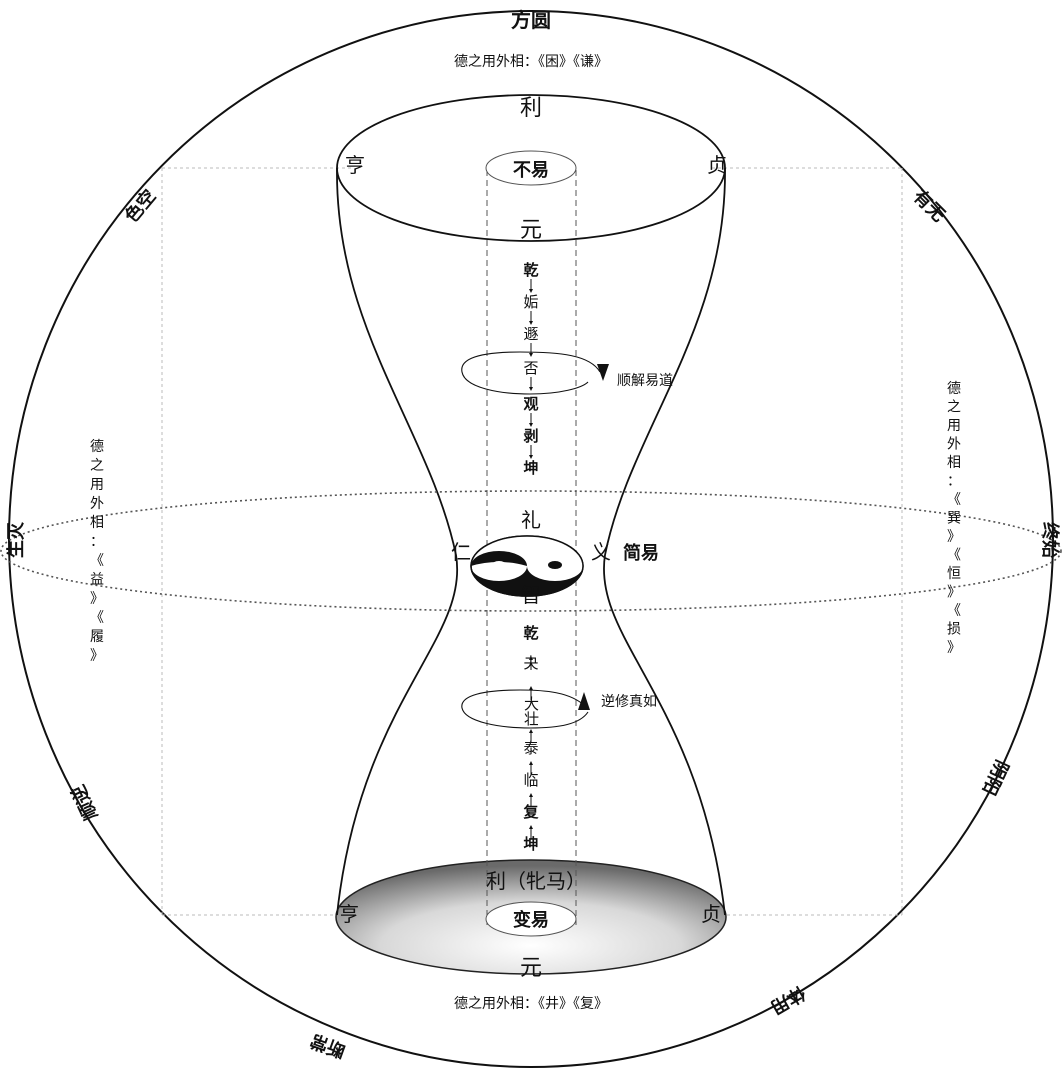 The image size is (1063, 1070). I want to click on hourglass-right-side, so click(664, 541).